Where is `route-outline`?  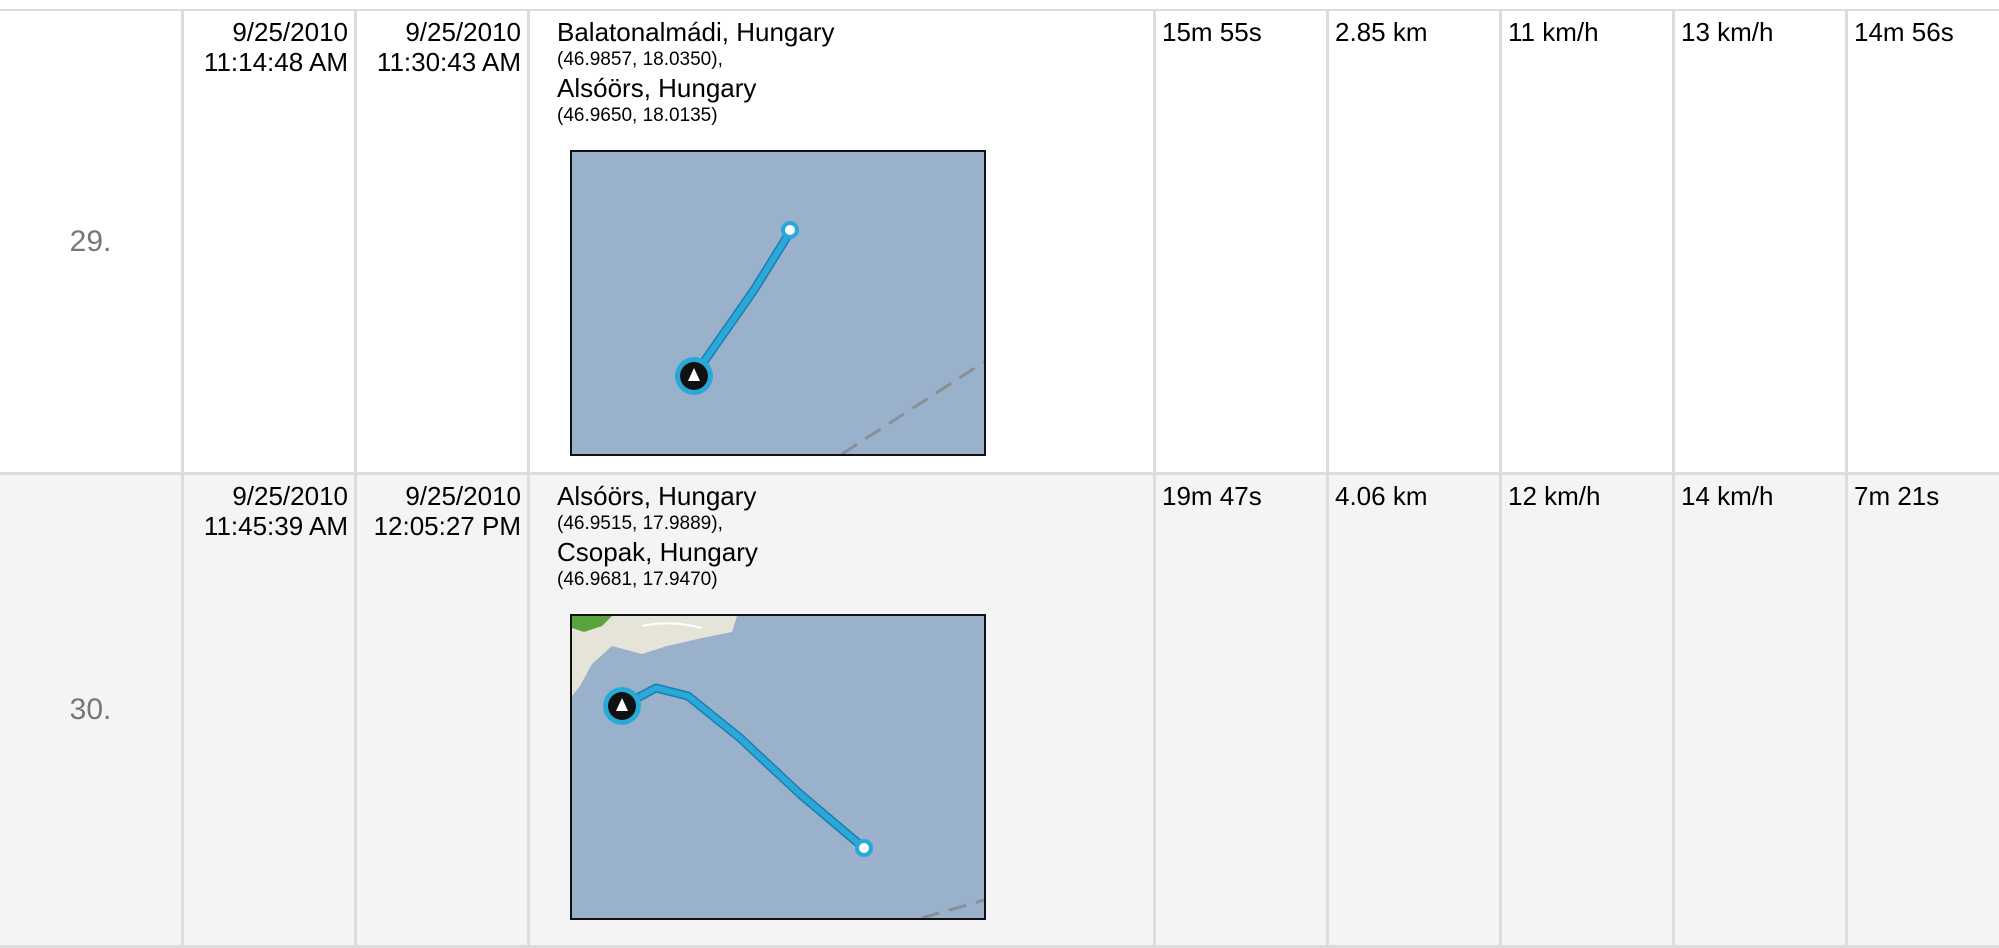
route-outline is located at coordinates (743, 768).